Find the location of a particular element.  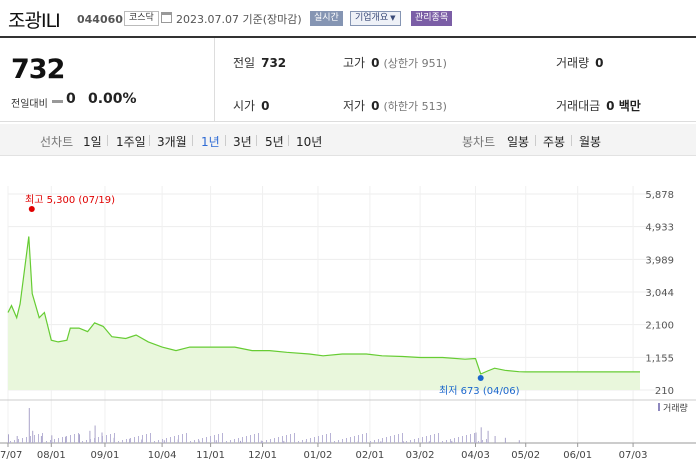

y-tick-label: 4,933 is located at coordinates (659, 228).